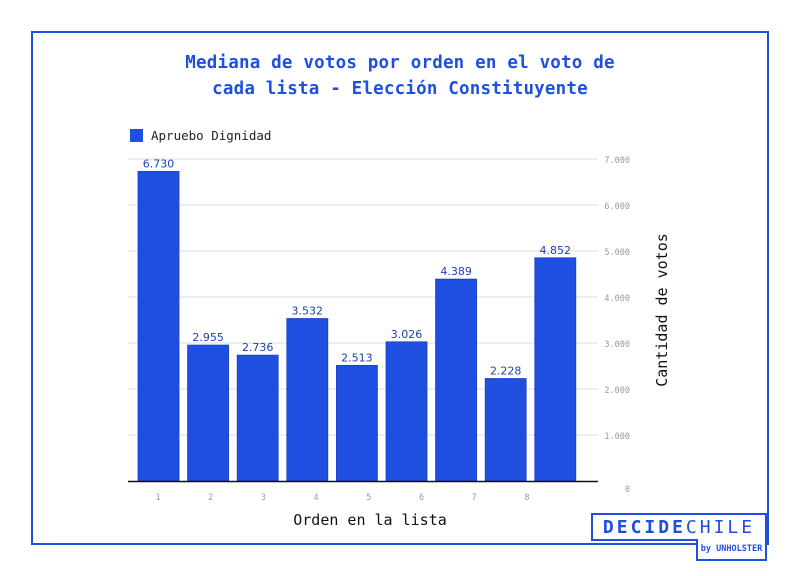 The width and height of the screenshot is (800, 576). I want to click on y-tick-label: 2.000, so click(617, 391).